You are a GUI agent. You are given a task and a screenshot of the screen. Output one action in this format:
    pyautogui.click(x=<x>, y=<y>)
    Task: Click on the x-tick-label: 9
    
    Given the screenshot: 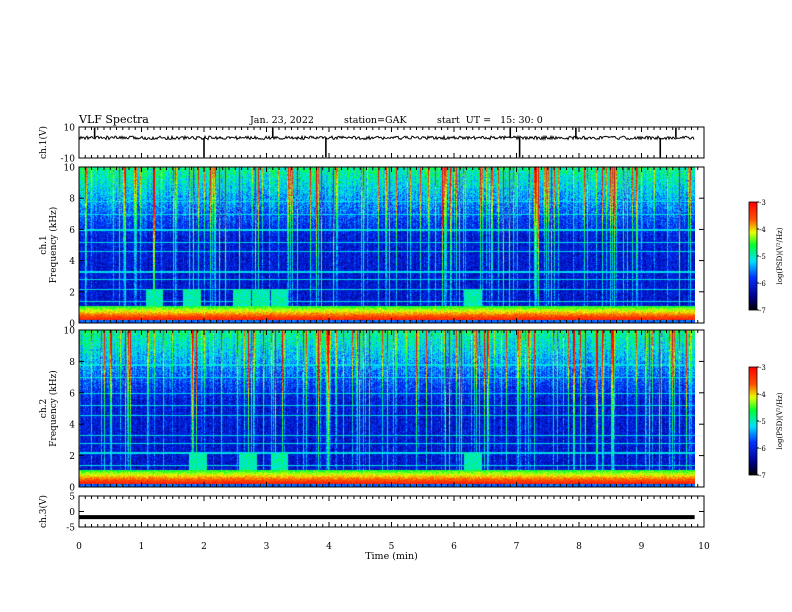 What is the action you would take?
    pyautogui.click(x=642, y=547)
    